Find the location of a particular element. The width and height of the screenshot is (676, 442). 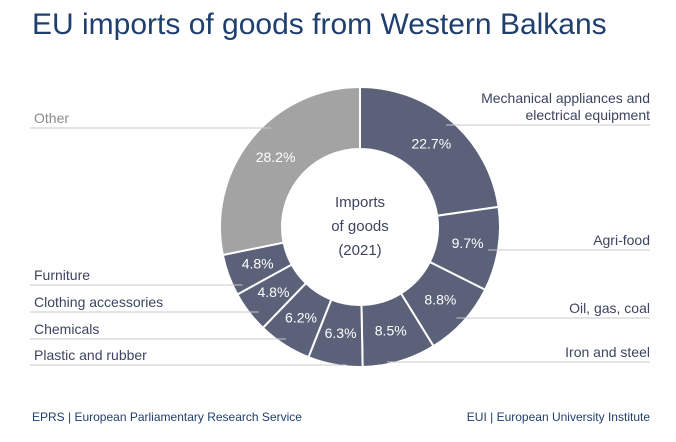

category-label: Chemicals is located at coordinates (67, 329).